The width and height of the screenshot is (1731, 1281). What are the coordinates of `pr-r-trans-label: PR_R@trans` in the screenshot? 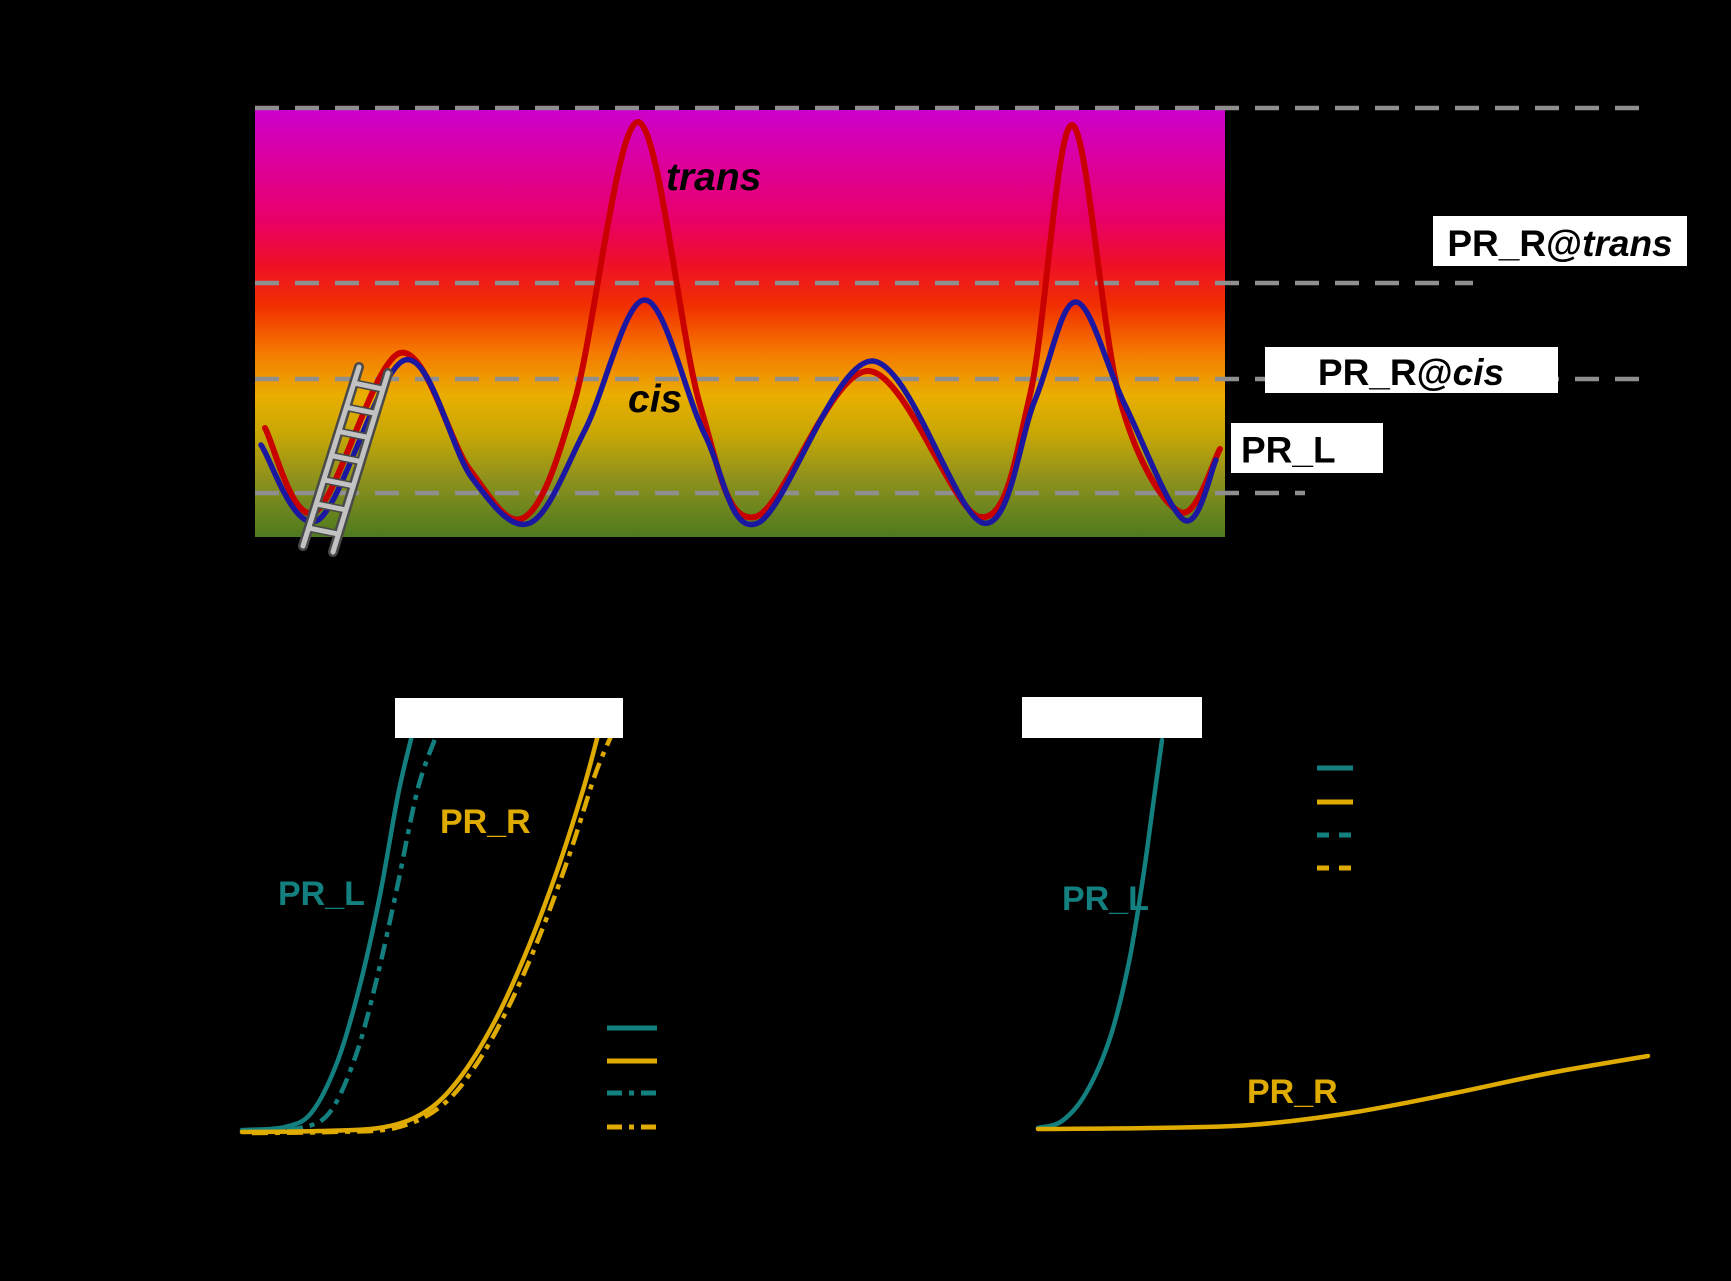 It's located at (1559, 243).